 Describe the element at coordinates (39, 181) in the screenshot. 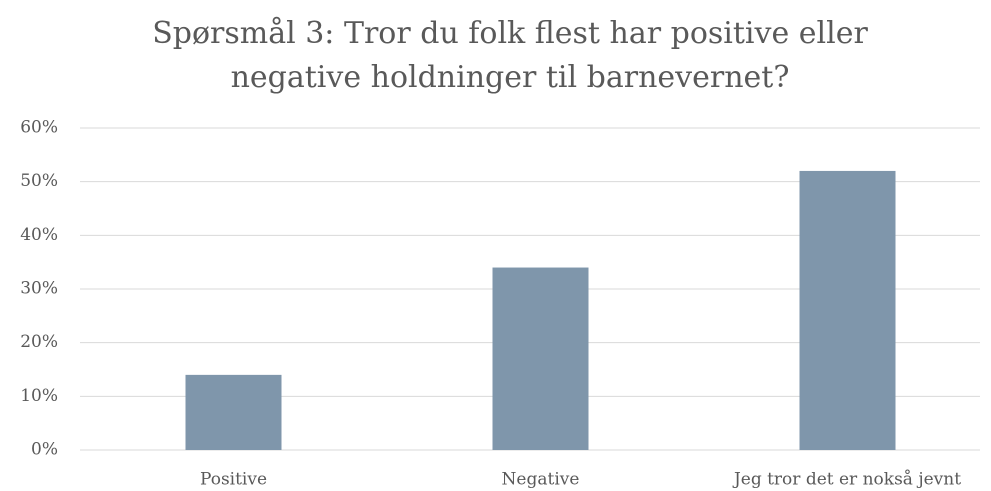

I see `y-tick-label: 50%` at that location.